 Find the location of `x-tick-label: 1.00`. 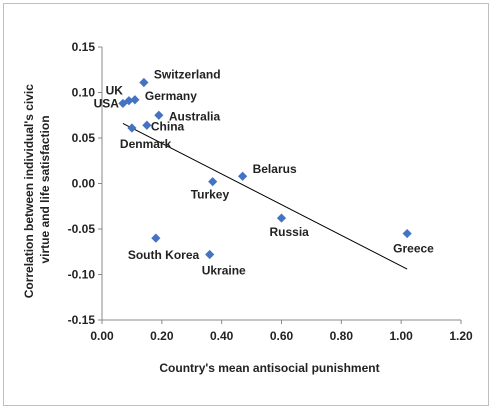

x-tick-label: 1.00 is located at coordinates (401, 336).